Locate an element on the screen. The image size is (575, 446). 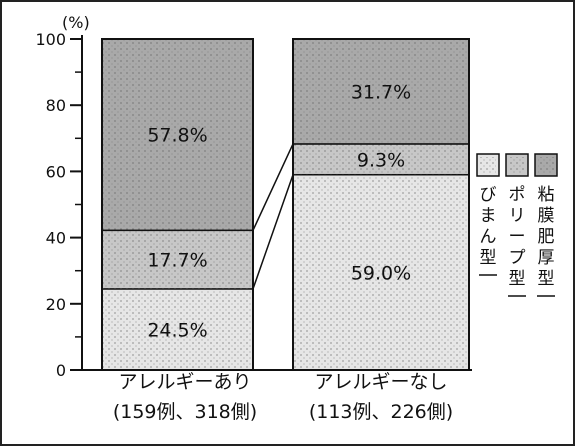
legend-label-char: 粘 is located at coordinates (546, 195).